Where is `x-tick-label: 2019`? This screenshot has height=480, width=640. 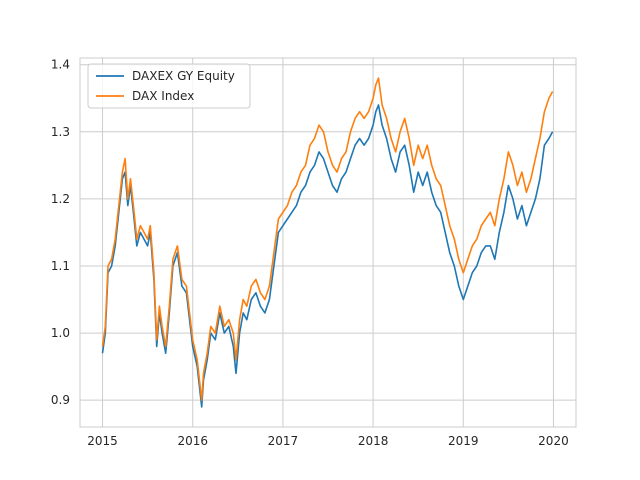
x-tick-label: 2019 is located at coordinates (463, 441).